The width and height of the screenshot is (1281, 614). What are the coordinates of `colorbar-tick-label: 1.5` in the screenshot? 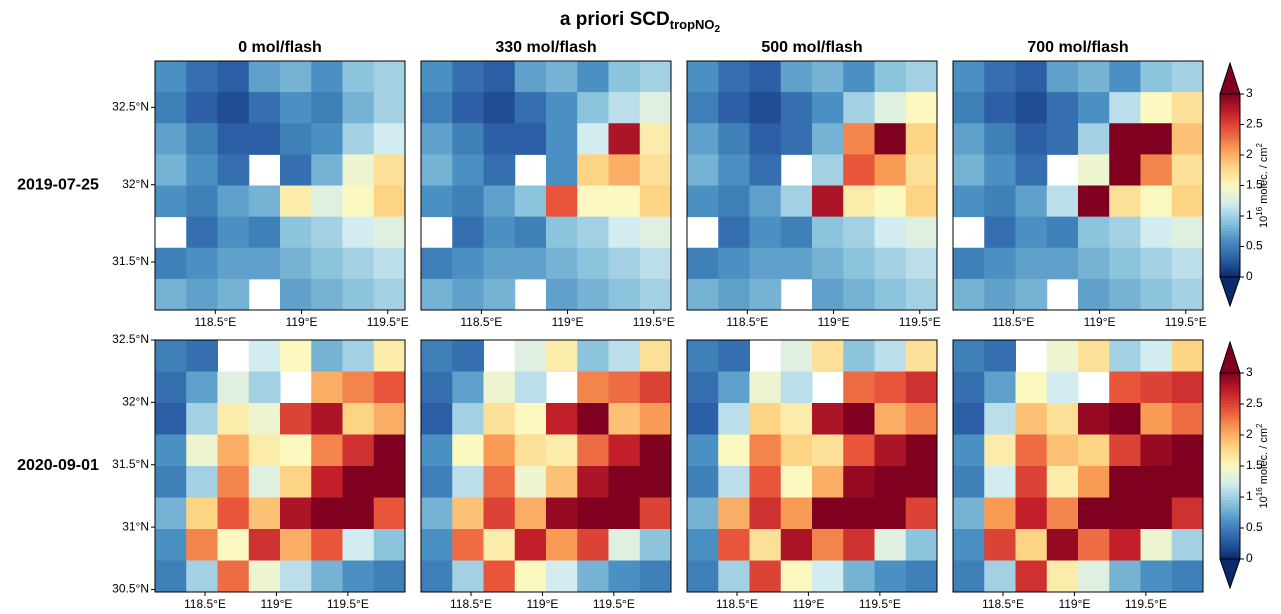 It's located at (1254, 465).